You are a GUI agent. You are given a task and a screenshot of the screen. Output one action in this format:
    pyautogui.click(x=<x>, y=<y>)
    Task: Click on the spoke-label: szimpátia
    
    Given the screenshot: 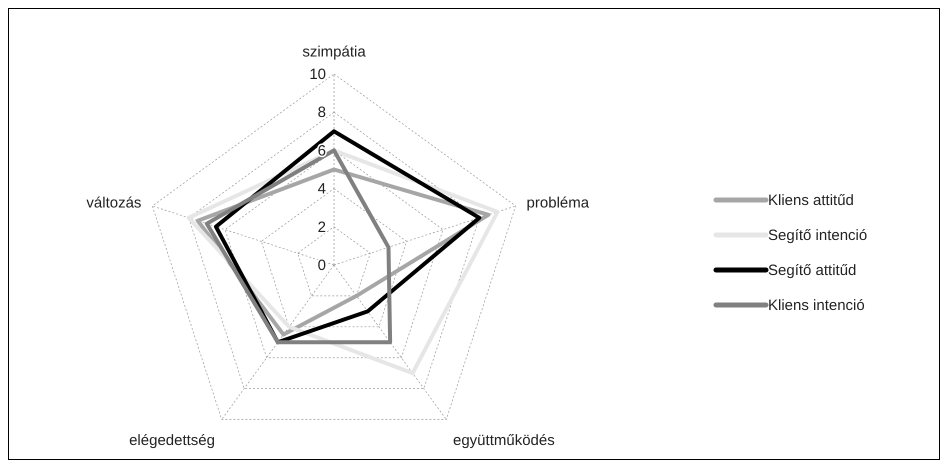 What is the action you would take?
    pyautogui.click(x=334, y=52)
    